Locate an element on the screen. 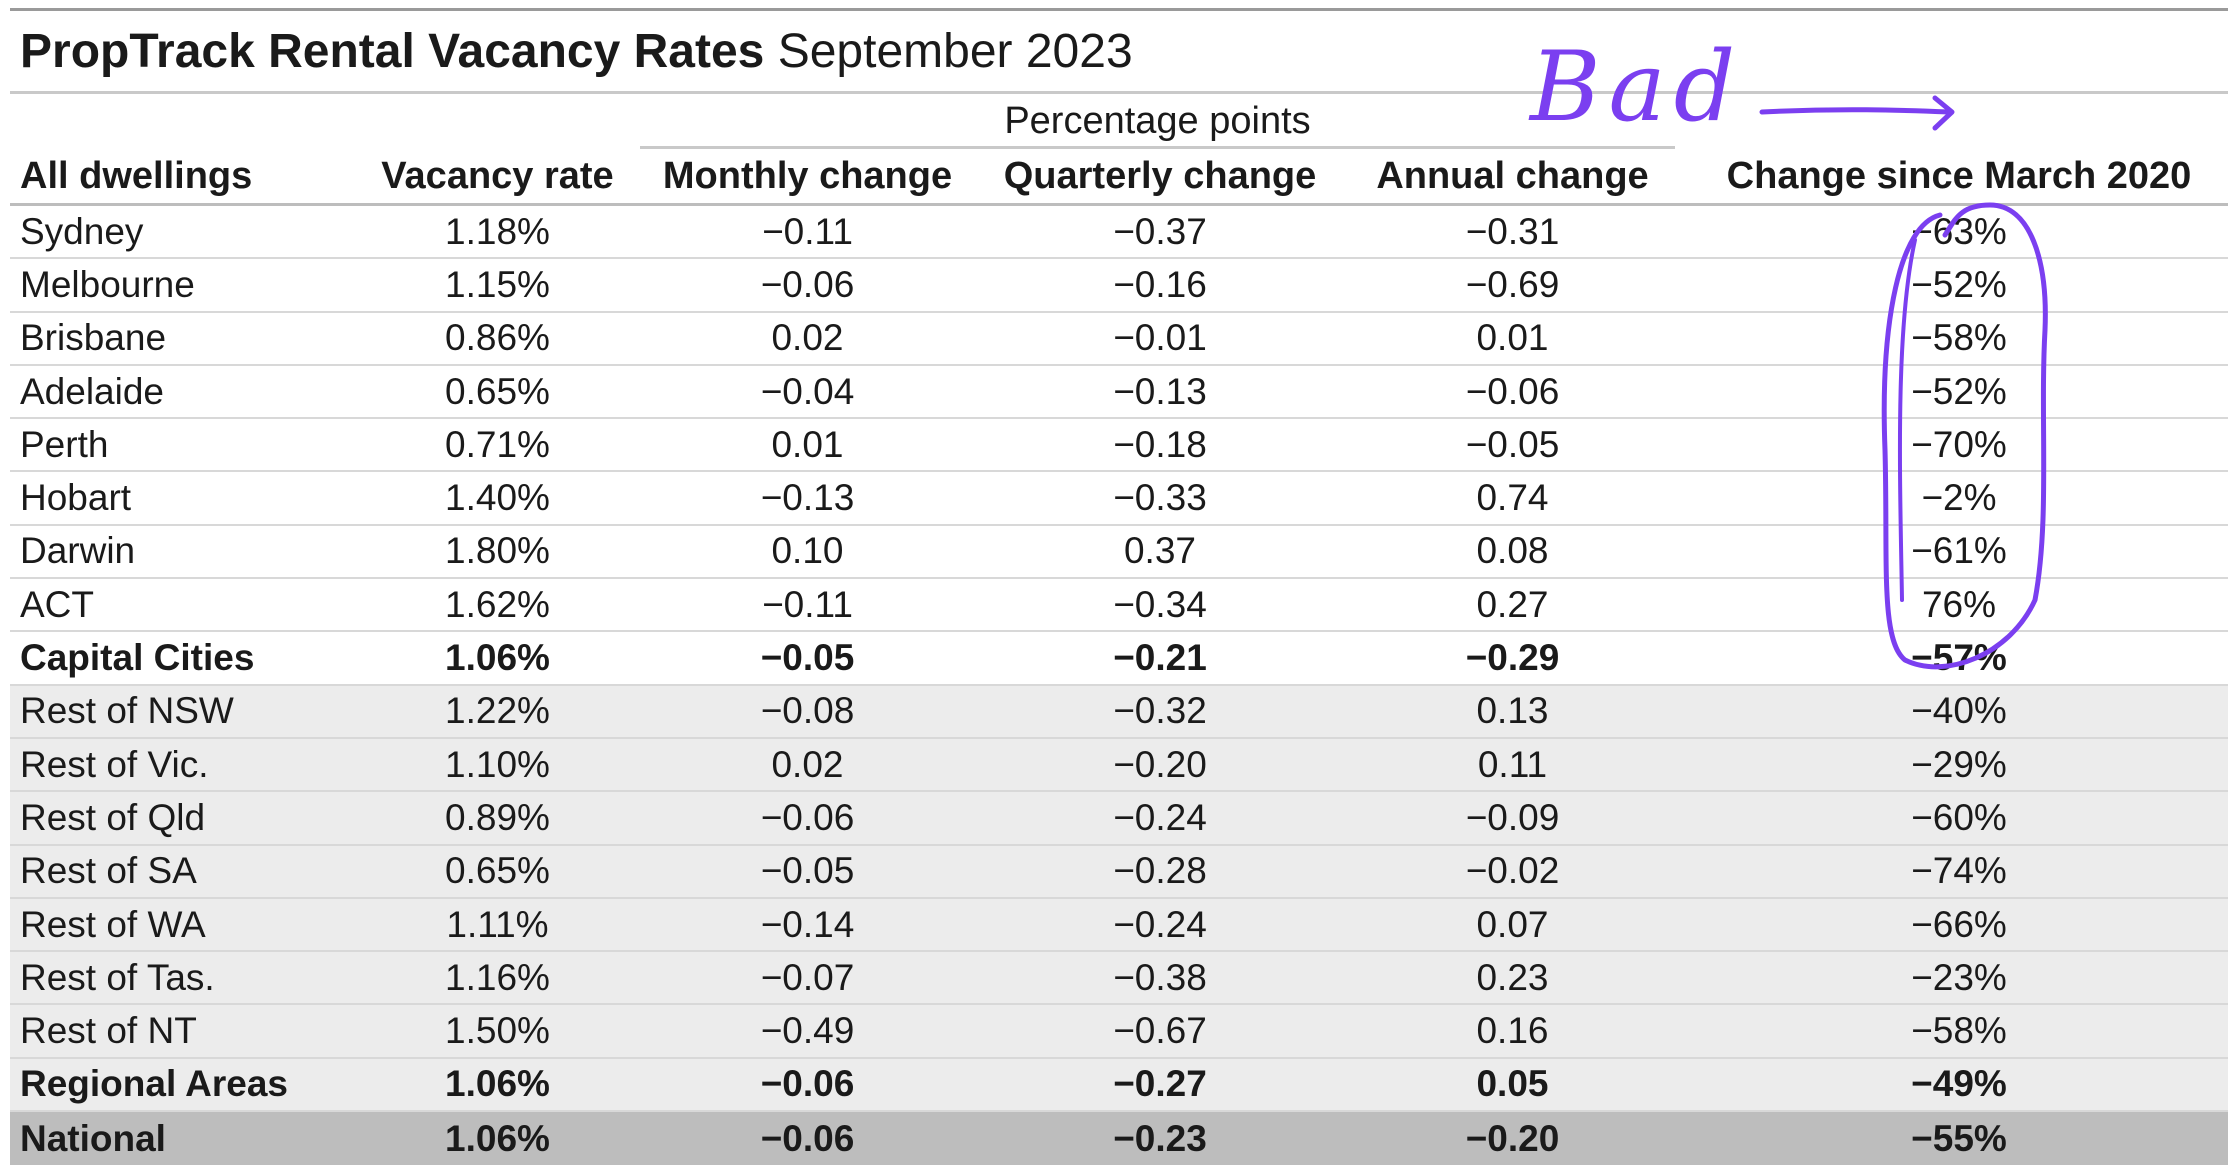 The image size is (2238, 1176). table-row: Capital Cities 1.06% −0.05 −0.21 −0.29 −57% is located at coordinates (1119, 659).